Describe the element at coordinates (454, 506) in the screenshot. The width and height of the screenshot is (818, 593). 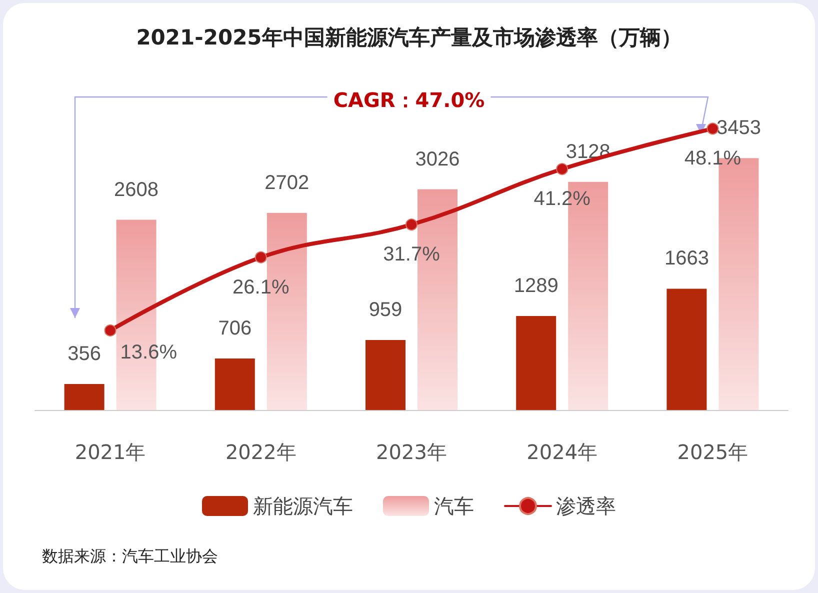
I see `legend-label: 汽车` at that location.